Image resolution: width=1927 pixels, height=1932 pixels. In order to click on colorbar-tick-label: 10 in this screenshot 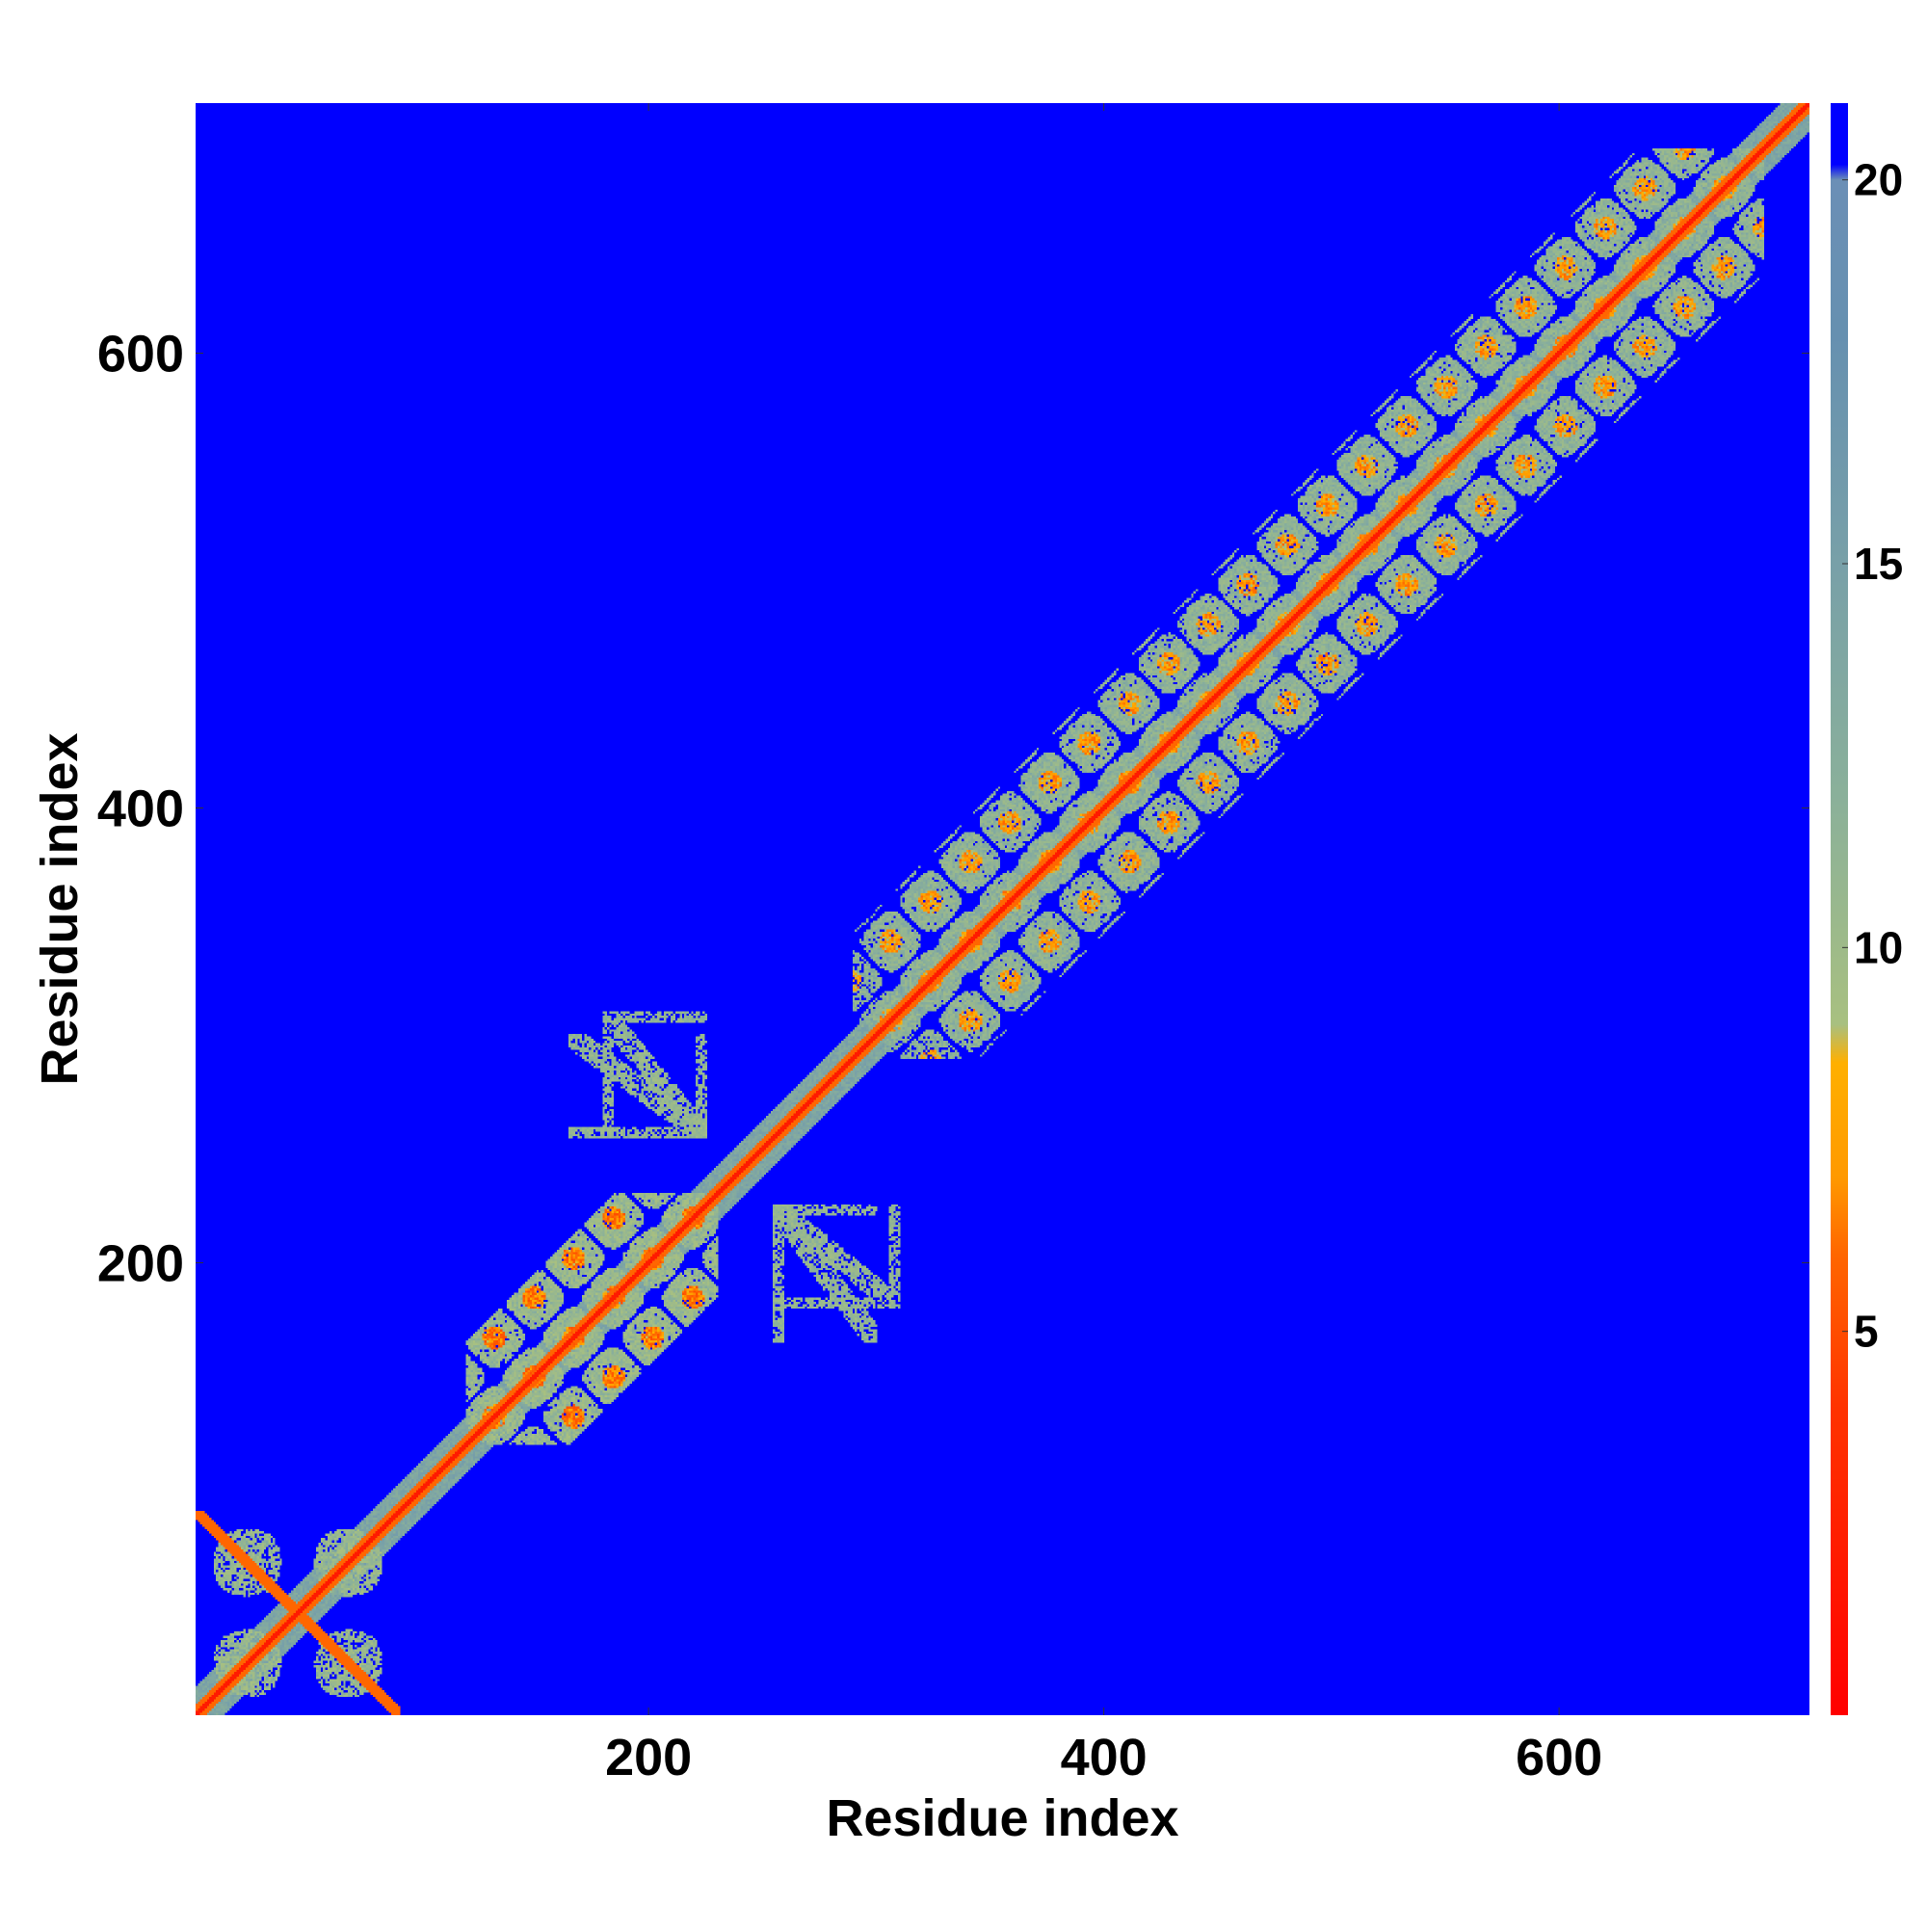, I will do `click(1878, 947)`.